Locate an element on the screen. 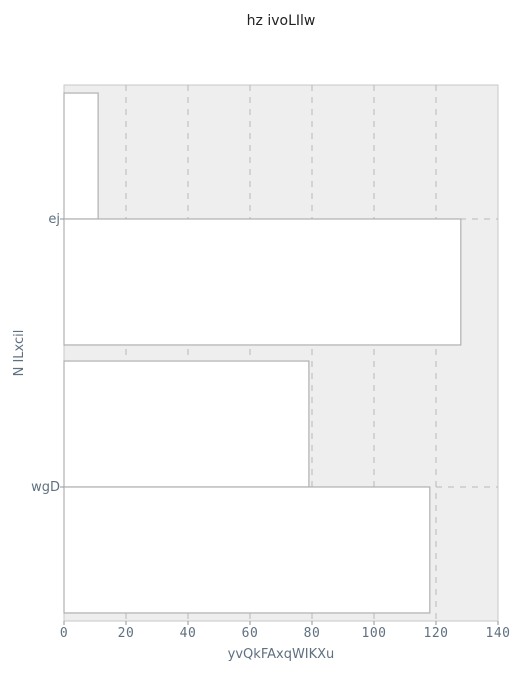 Image resolution: width=525 pixels, height=675 pixels. x-tick-label-7: 140 is located at coordinates (498, 633).